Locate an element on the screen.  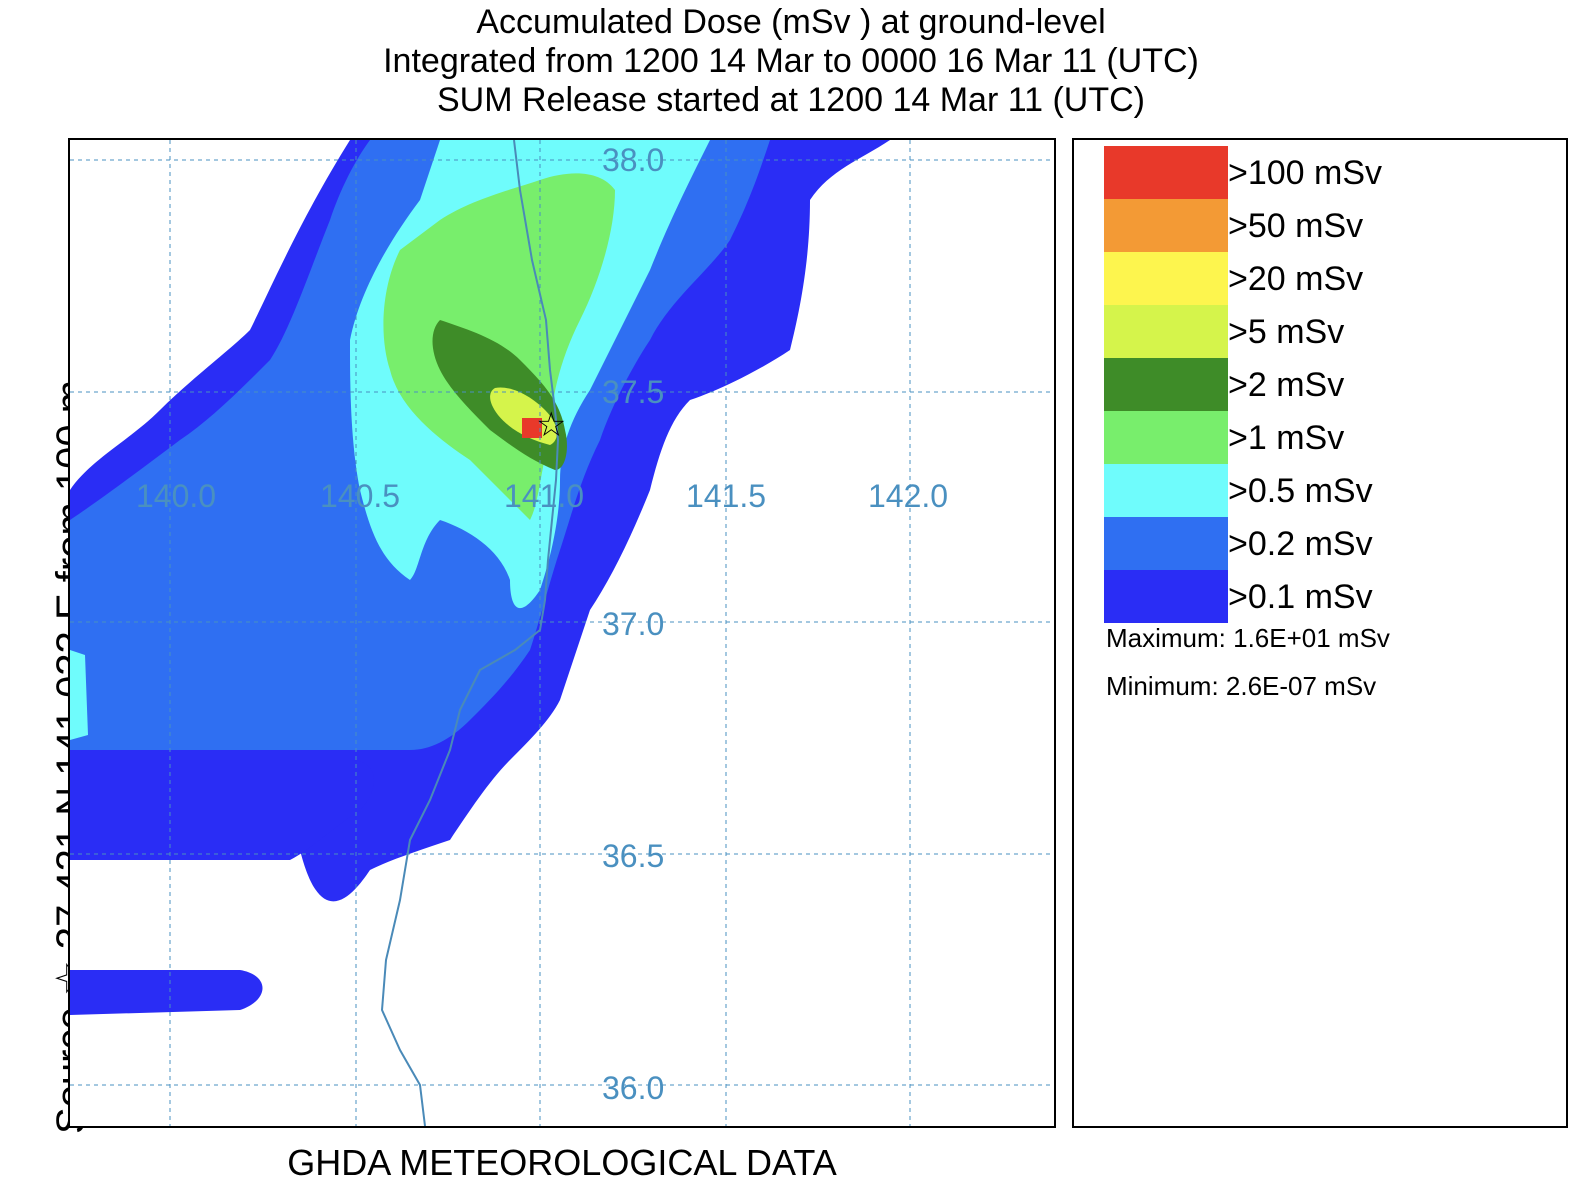
legend-label: >50 mSv is located at coordinates (1296, 226).